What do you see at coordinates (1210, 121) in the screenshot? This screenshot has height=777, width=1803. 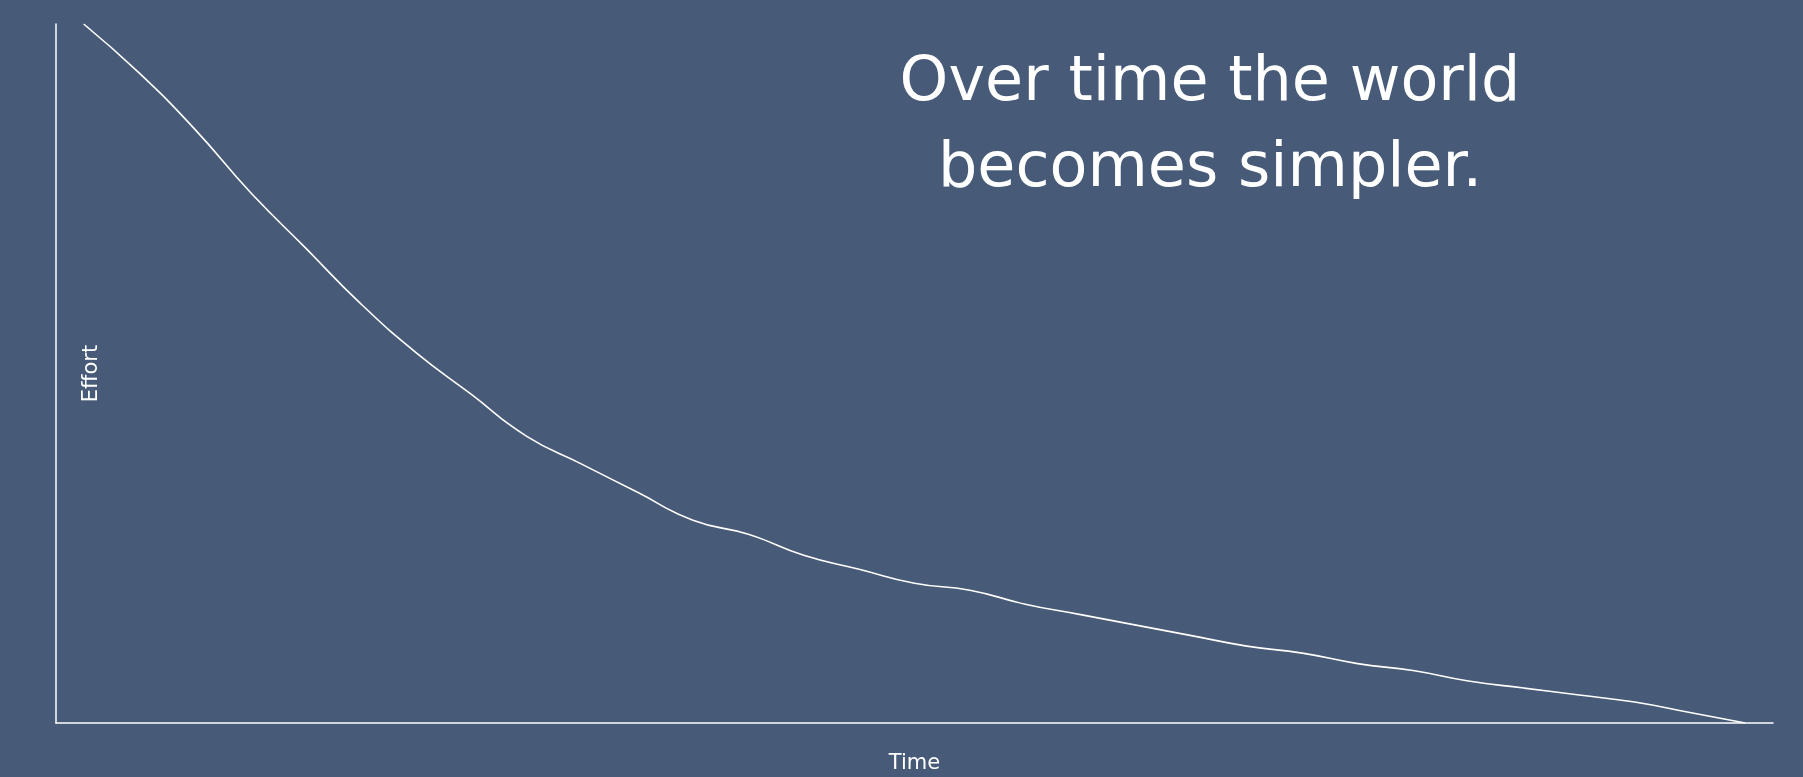 I see `text: Over time the world becomes simpler.` at bounding box center [1210, 121].